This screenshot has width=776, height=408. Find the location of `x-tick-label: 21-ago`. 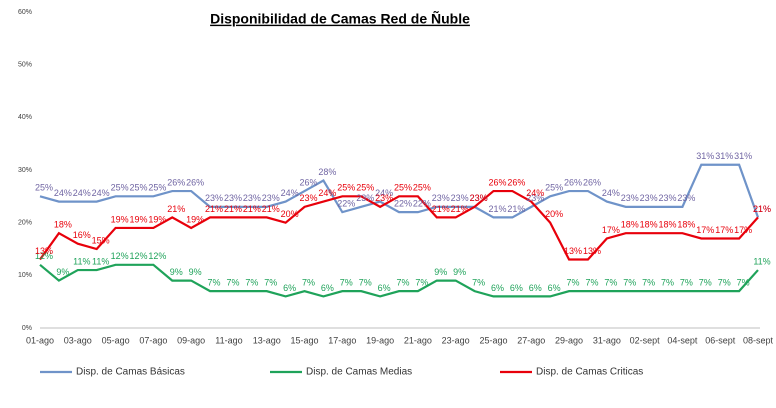

x-tick-label: 21-ago is located at coordinates (418, 340).